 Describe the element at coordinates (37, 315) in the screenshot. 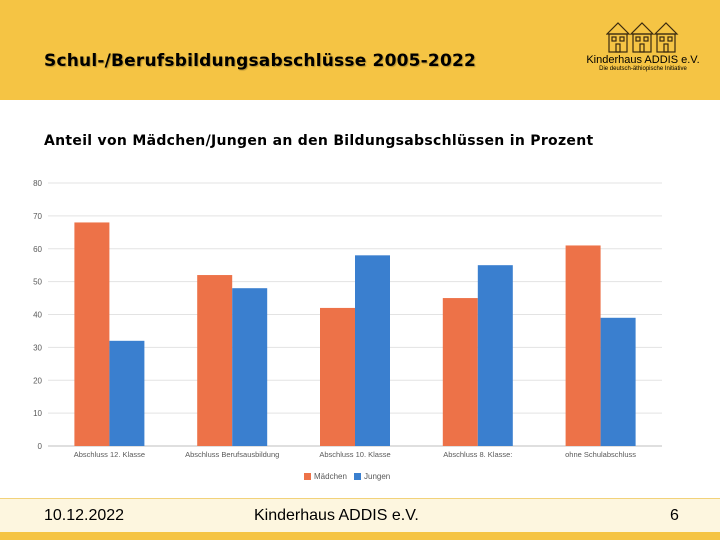

I see `y-tick-label: 40` at that location.